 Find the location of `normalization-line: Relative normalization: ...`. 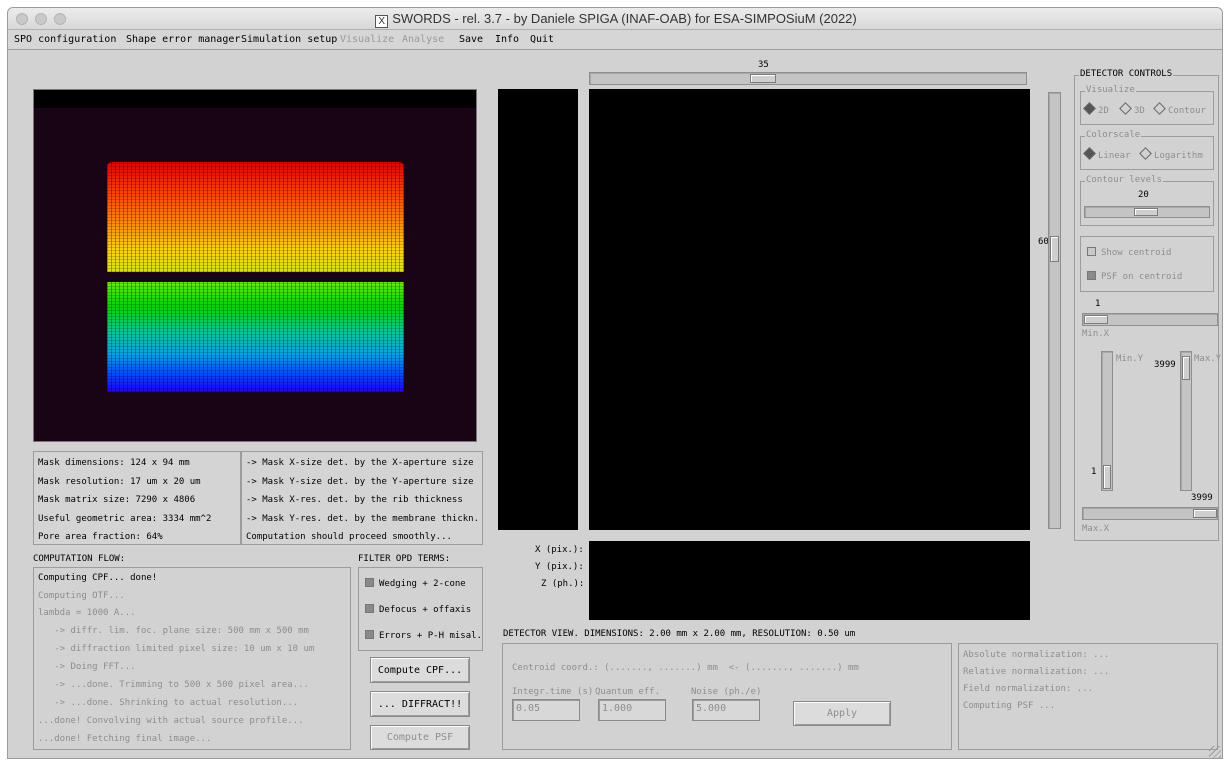

normalization-line: Relative normalization: ... is located at coordinates (1036, 672).